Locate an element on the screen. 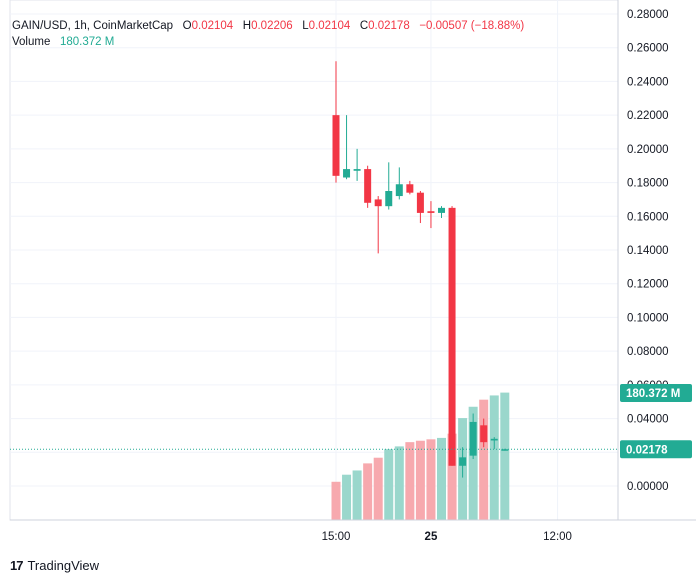 This screenshot has height=584, width=696. last-price-badge-bg is located at coordinates (656, 449).